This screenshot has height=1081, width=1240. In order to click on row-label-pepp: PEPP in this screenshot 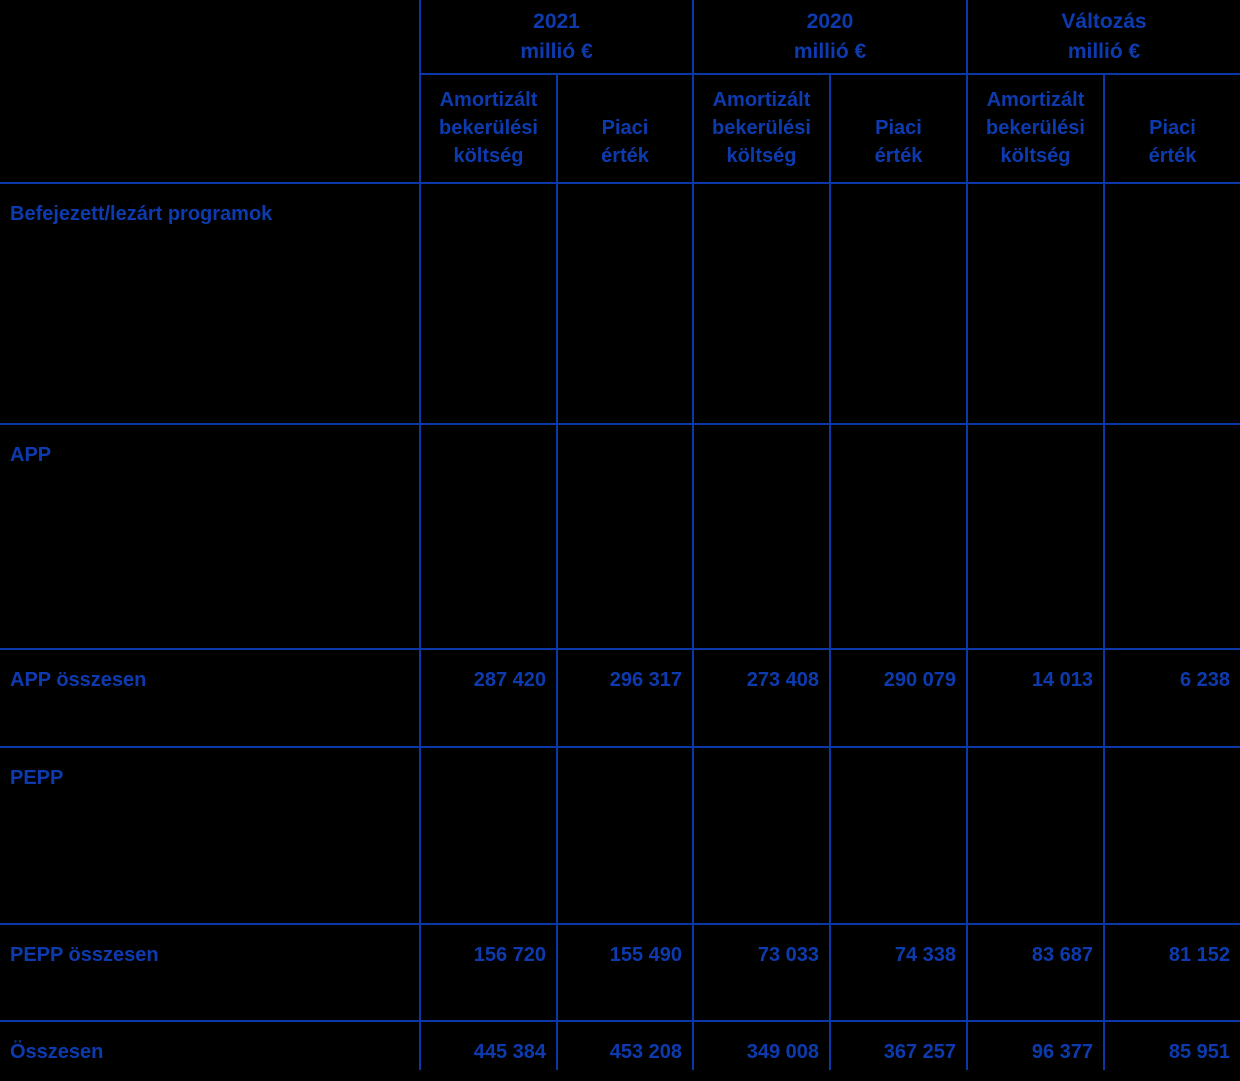, I will do `click(209, 836)`.